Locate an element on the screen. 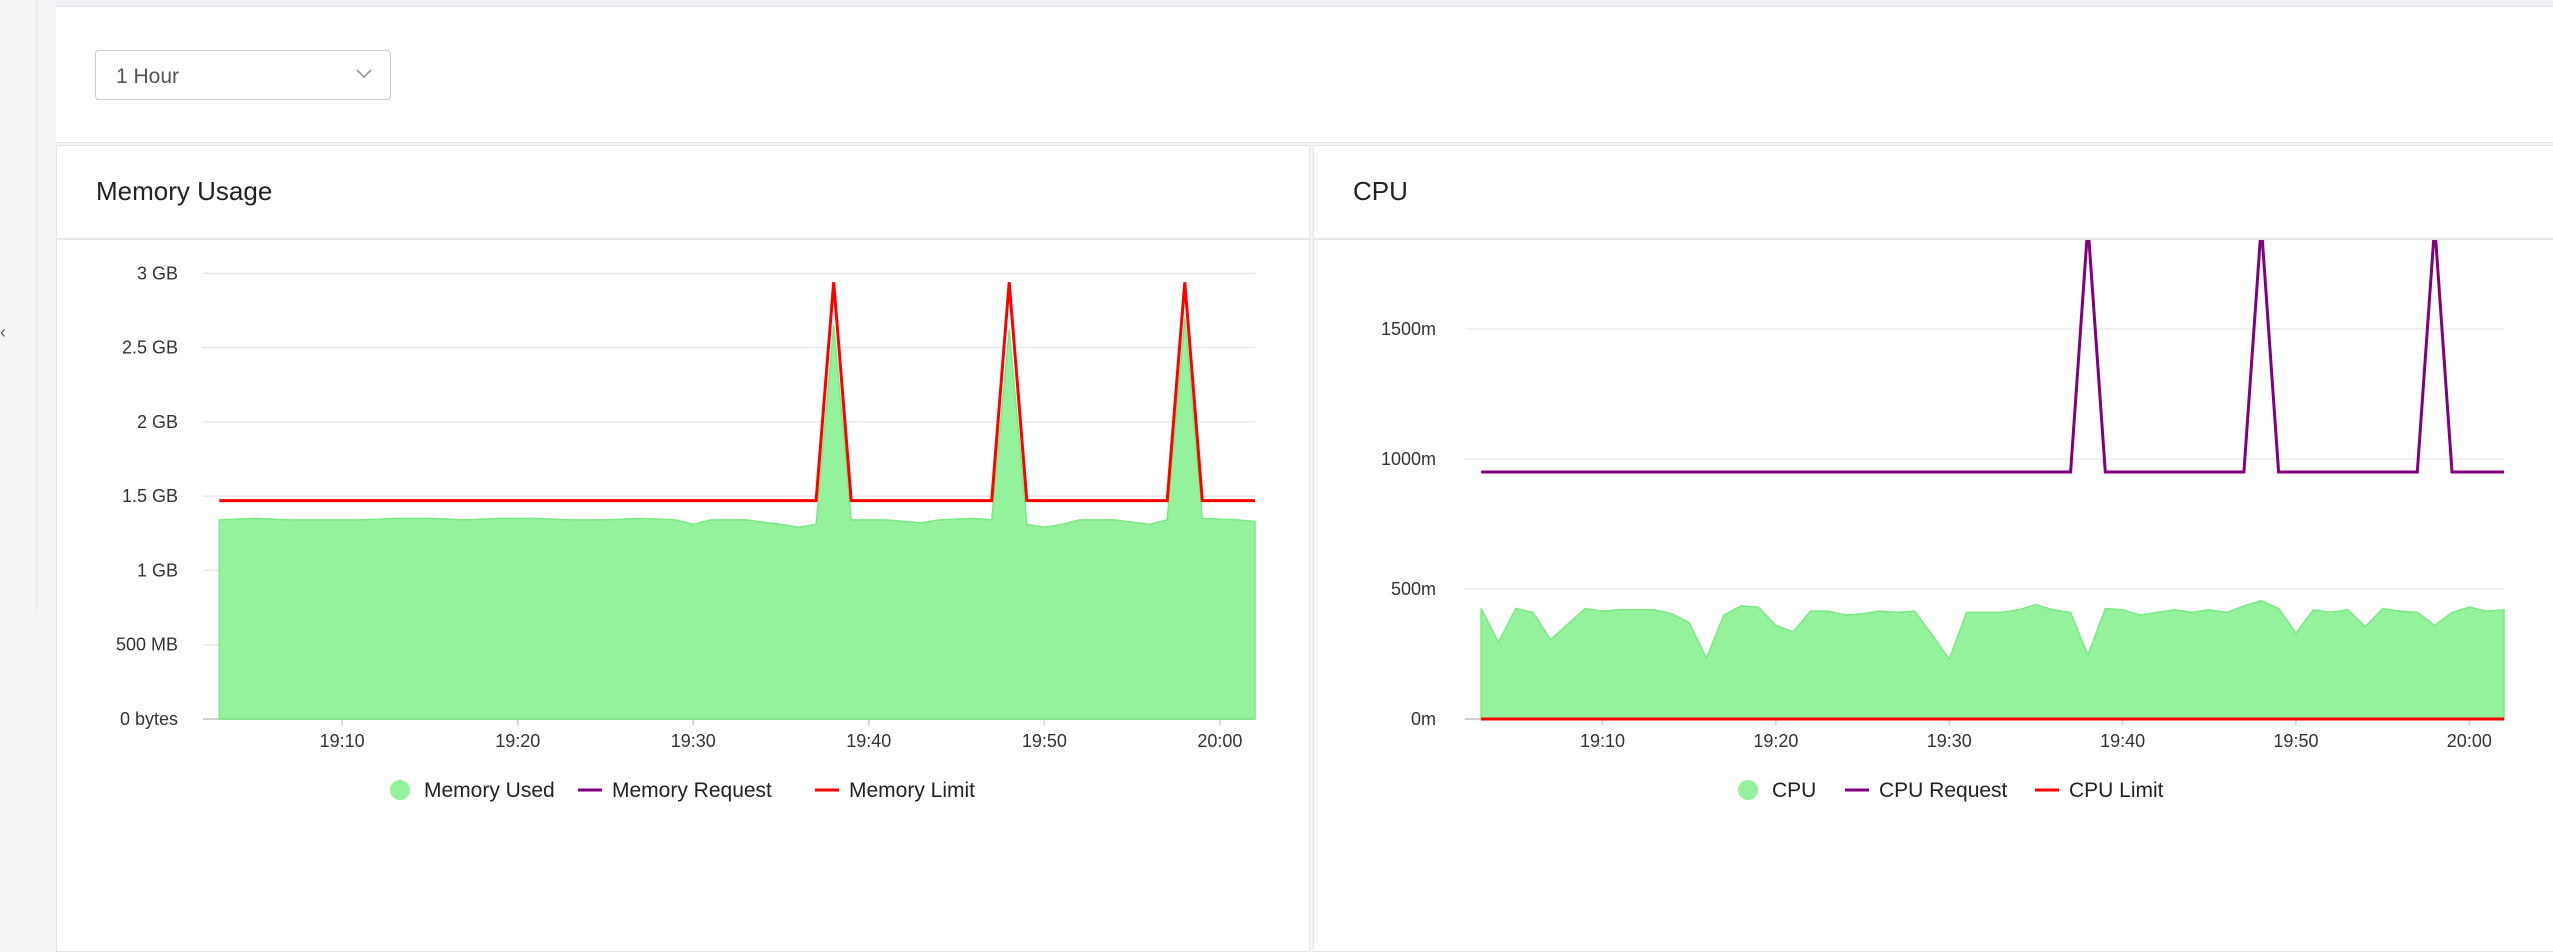  filter-bar: 1 Hour is located at coordinates (1304, 75).